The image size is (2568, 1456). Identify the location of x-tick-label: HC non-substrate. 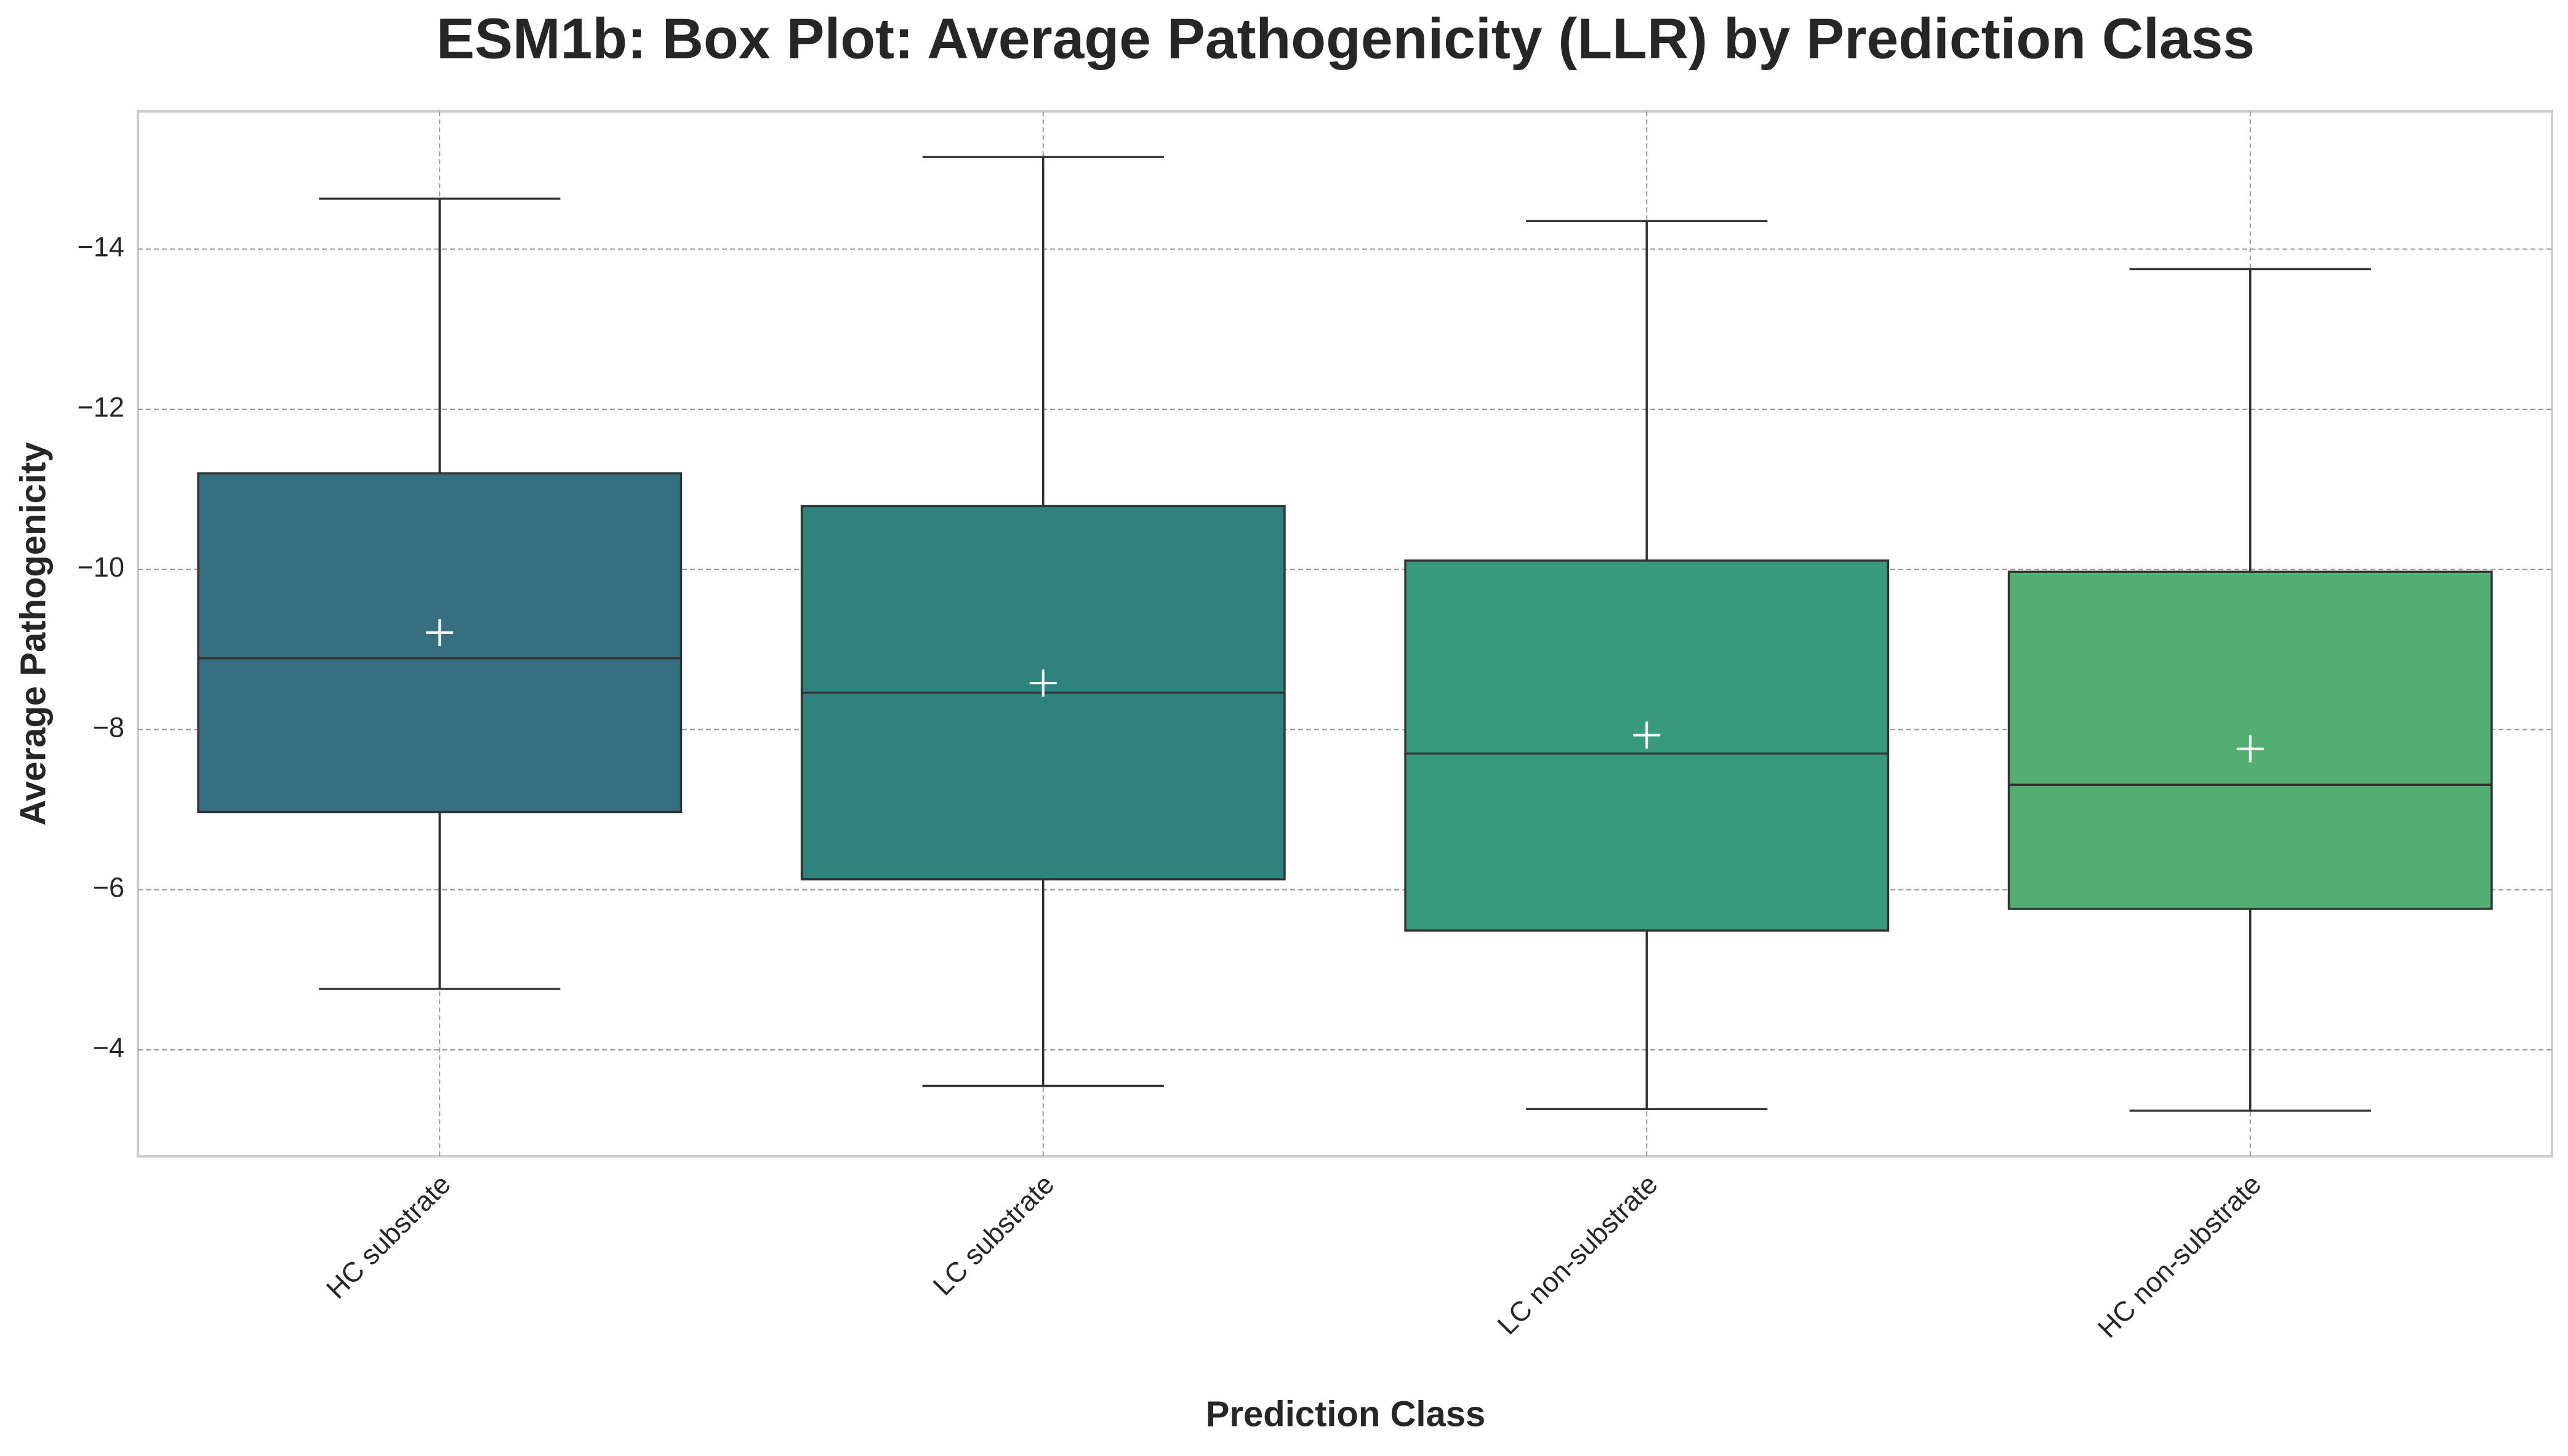
(2179, 1255).